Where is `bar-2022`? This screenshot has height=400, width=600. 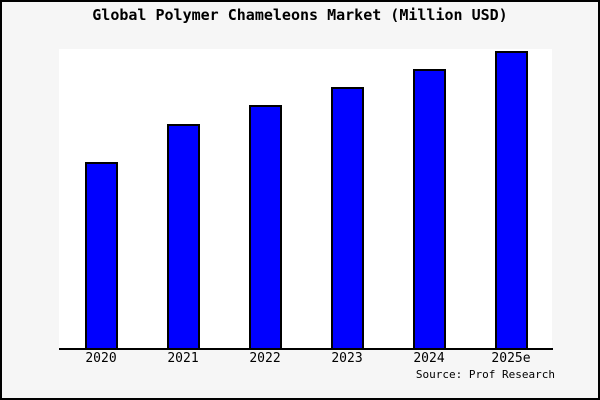
bar-2022 is located at coordinates (265, 226).